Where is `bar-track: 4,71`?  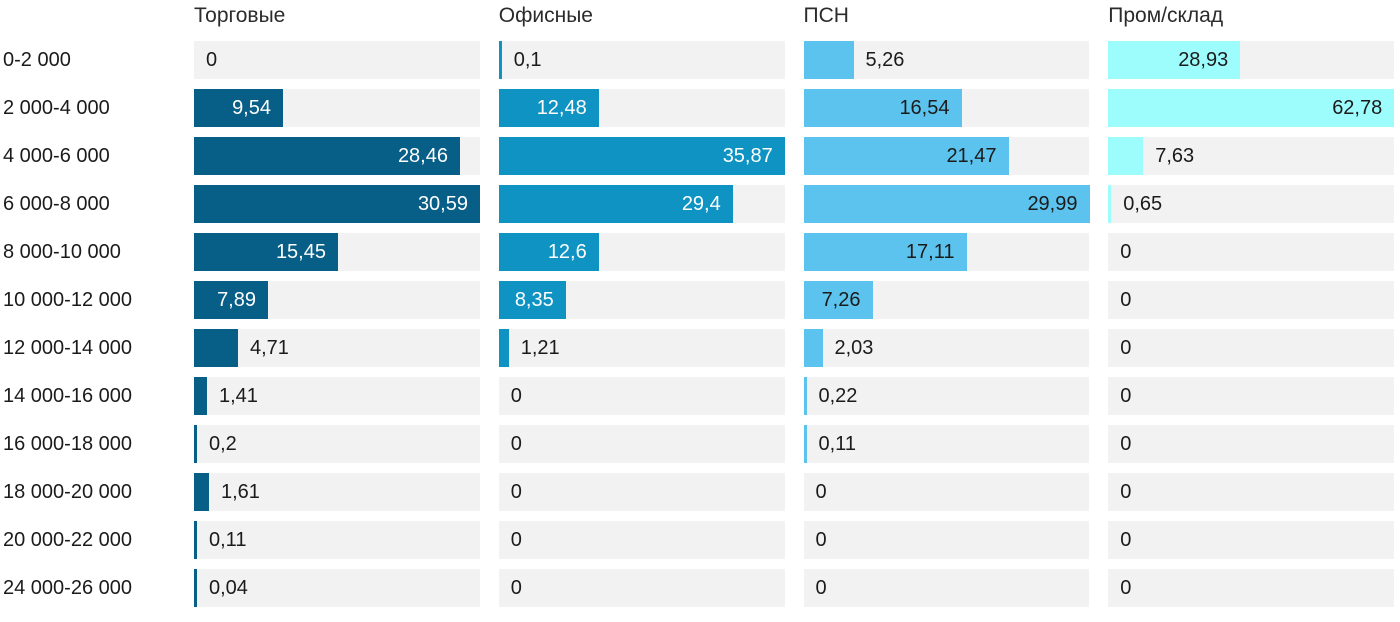 bar-track: 4,71 is located at coordinates (337, 348).